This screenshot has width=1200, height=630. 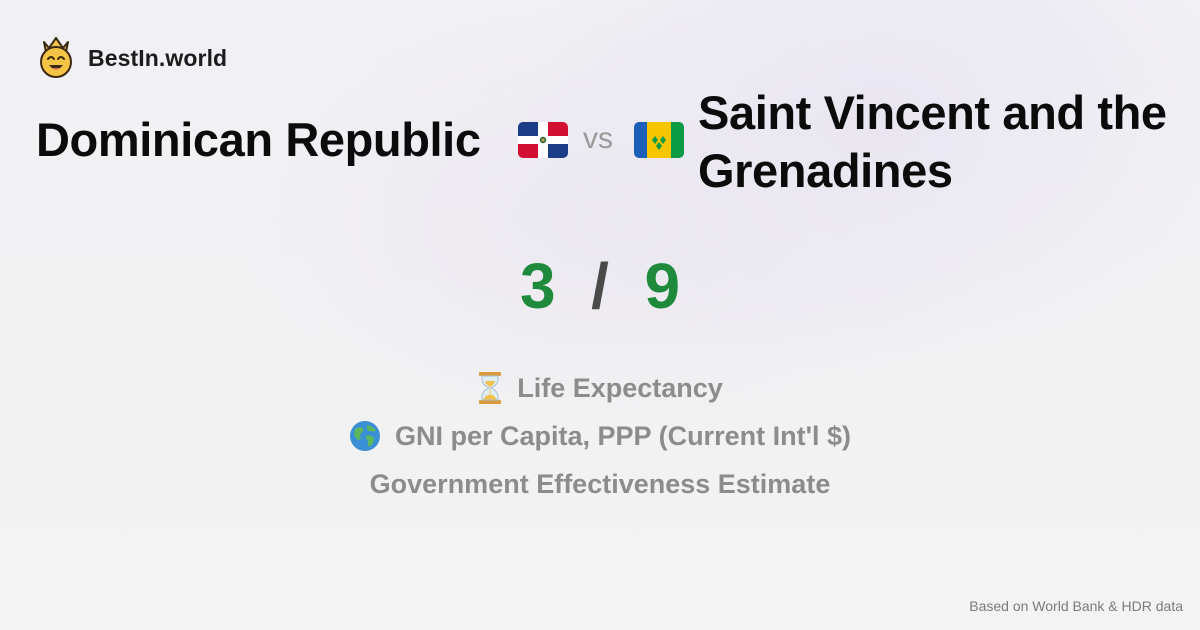 I want to click on metric-label: Government Effectiveness Estimate, so click(x=600, y=483).